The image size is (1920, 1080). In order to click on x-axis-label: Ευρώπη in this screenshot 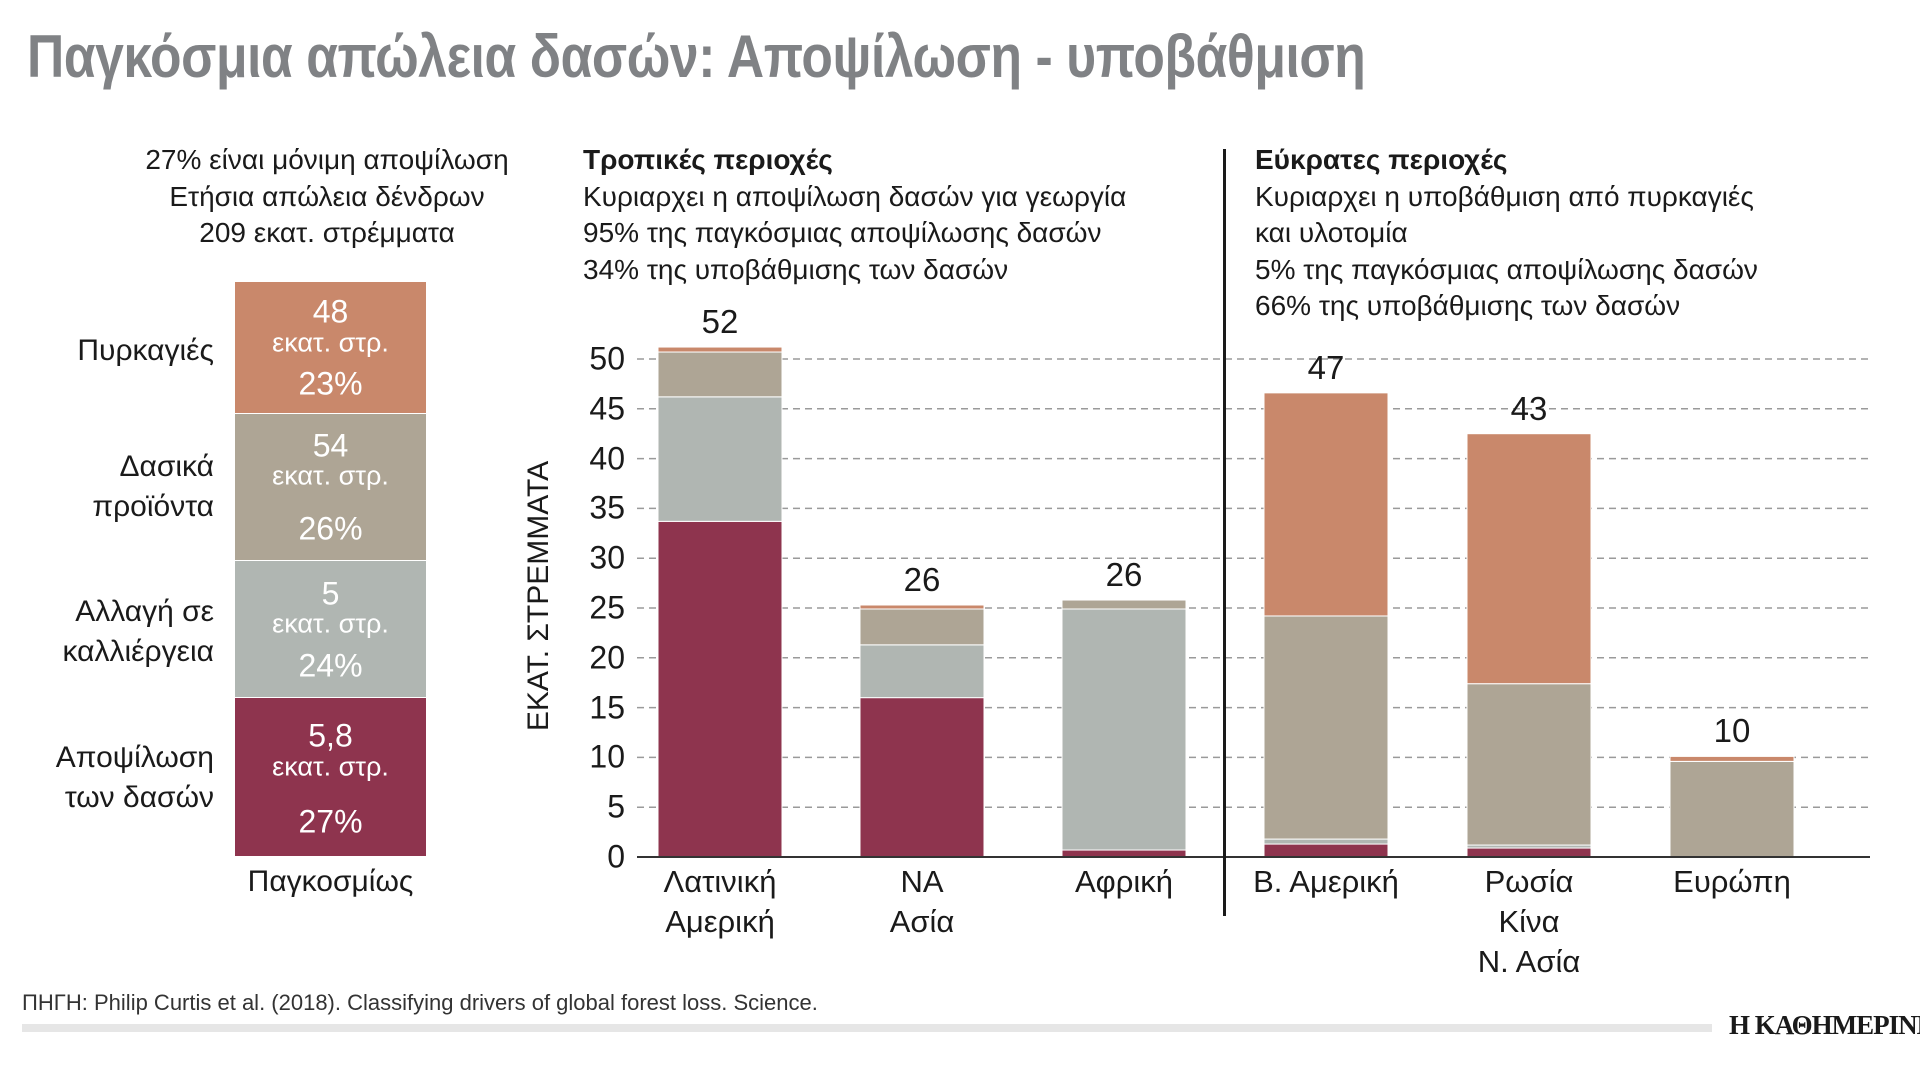, I will do `click(1732, 882)`.